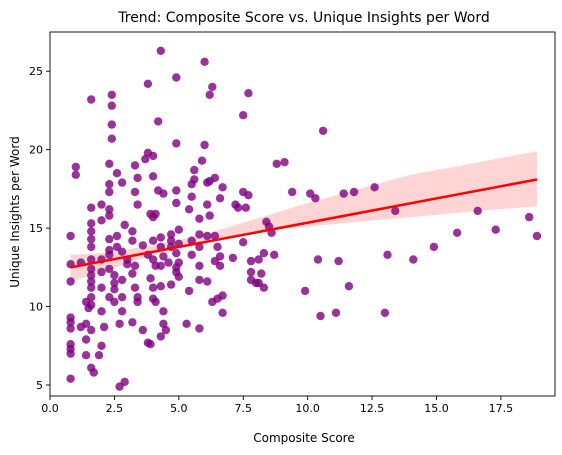  What do you see at coordinates (50, 408) in the screenshot?
I see `x-tick-label: 0.0` at bounding box center [50, 408].